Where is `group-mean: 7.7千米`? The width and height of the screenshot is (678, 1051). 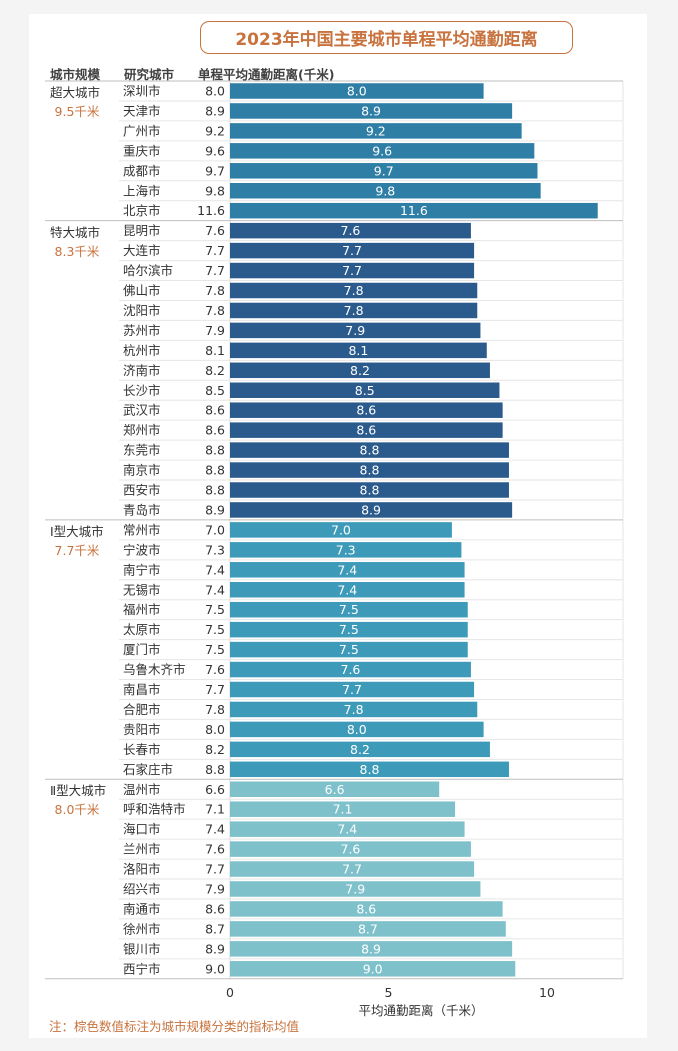 group-mean: 7.7千米 is located at coordinates (77, 550).